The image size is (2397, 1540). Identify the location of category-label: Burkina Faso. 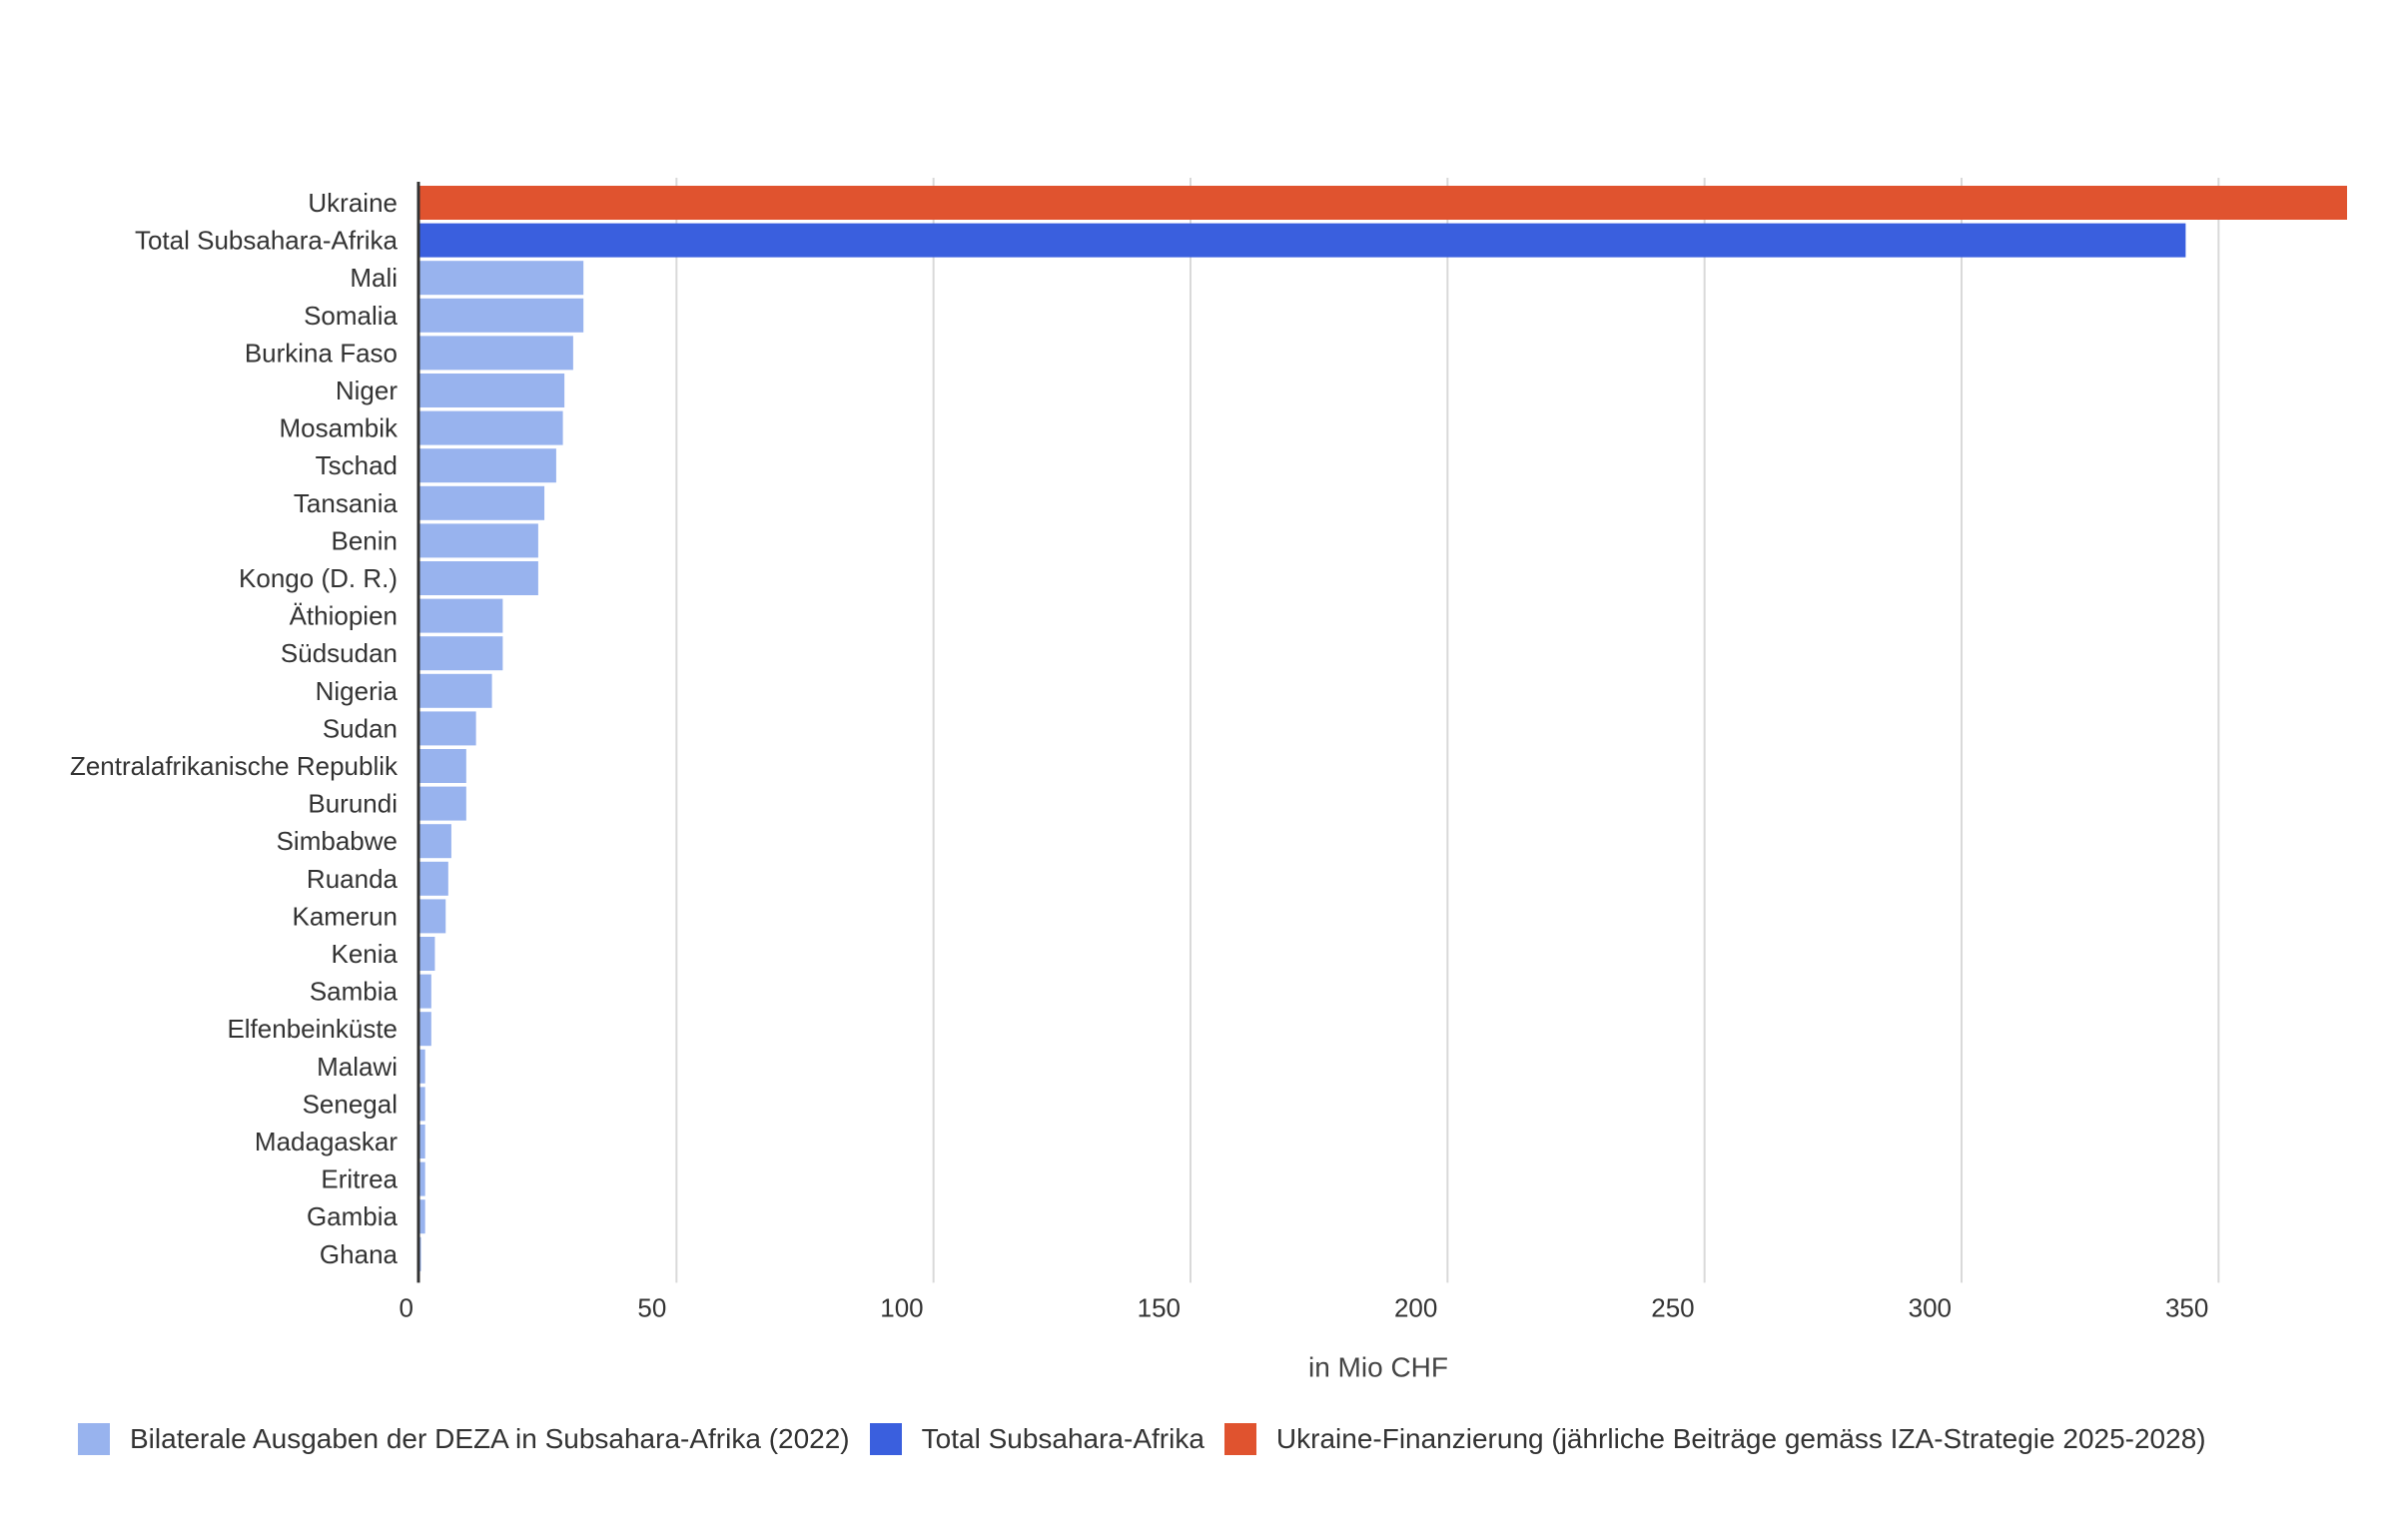
(322, 353).